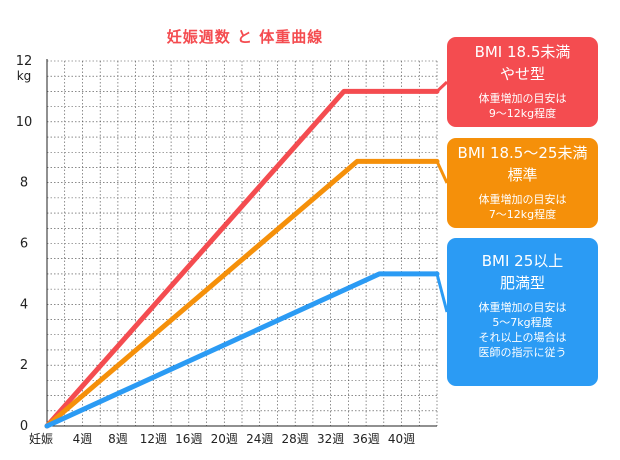  I want to click on y-tick-label: 12, so click(24, 61).